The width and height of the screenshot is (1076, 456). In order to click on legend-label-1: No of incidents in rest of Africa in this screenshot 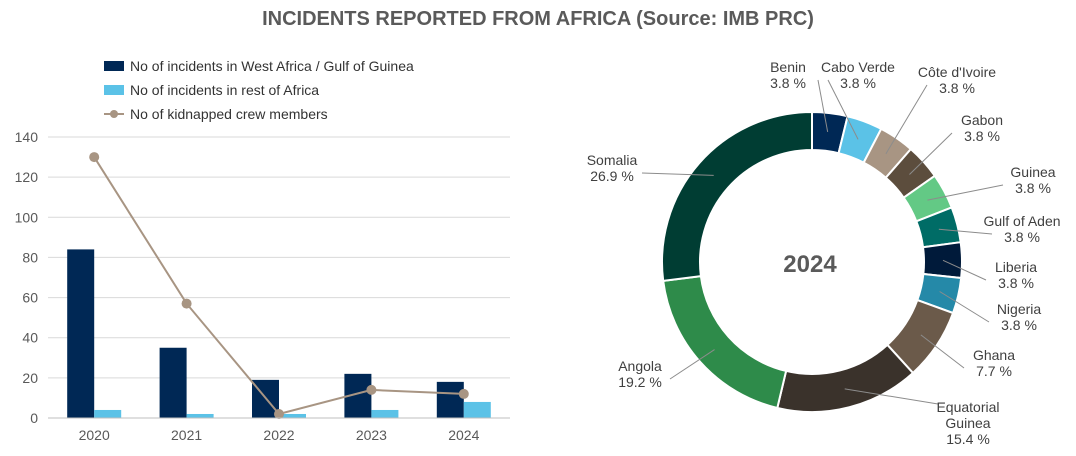, I will do `click(224, 90)`.